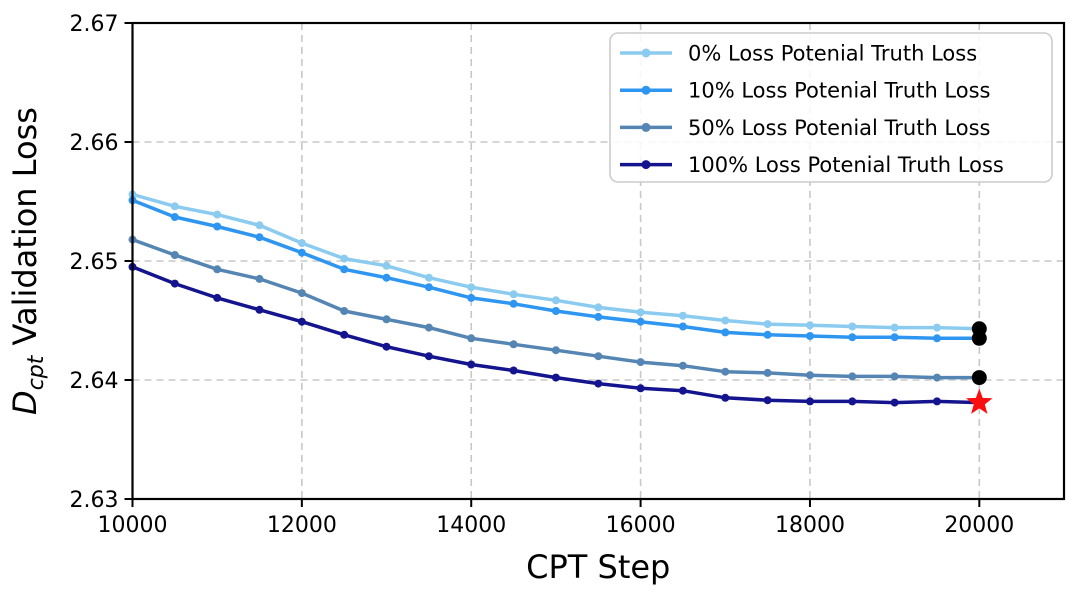 Image resolution: width=1079 pixels, height=598 pixels. I want to click on x-tick-label: 14000, so click(471, 525).